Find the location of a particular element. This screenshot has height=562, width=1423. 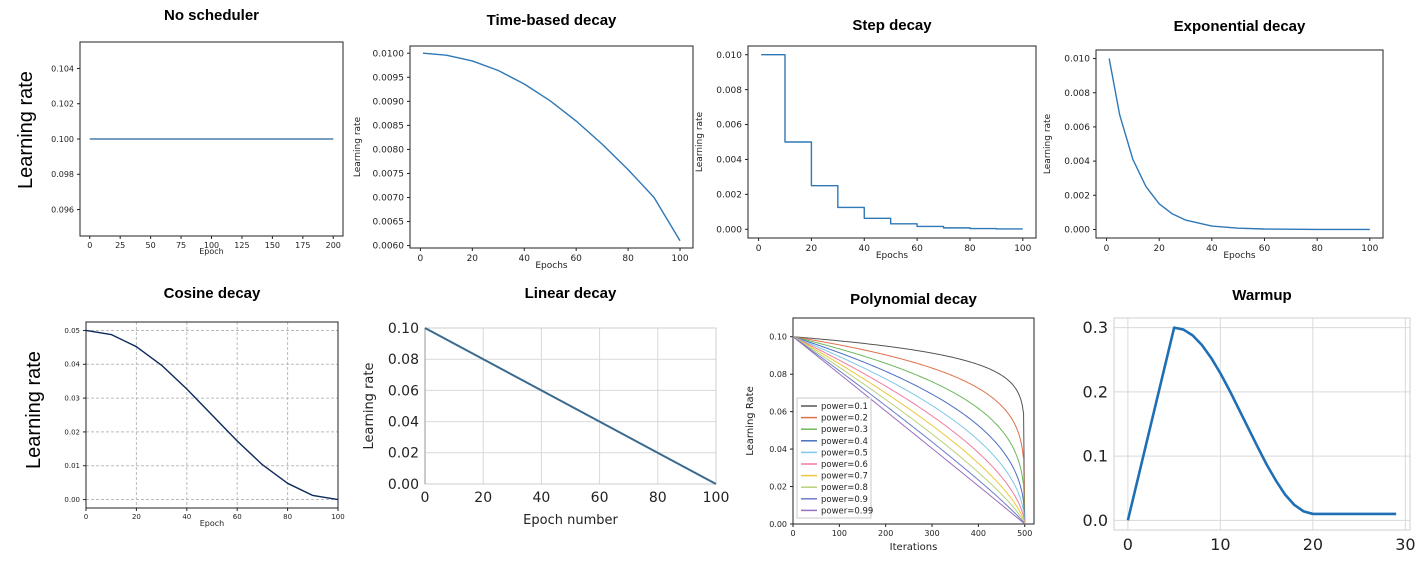

legend-label: power=0.5 is located at coordinates (844, 453).